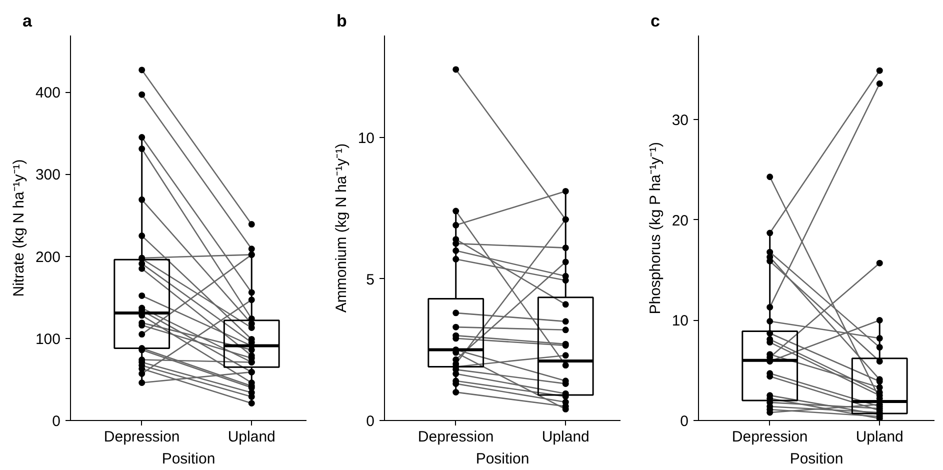 Image resolution: width=943 pixels, height=470 pixels. I want to click on y-axis-title: Ammonium (kg N ha⁻¹y⁻¹), so click(341, 228).